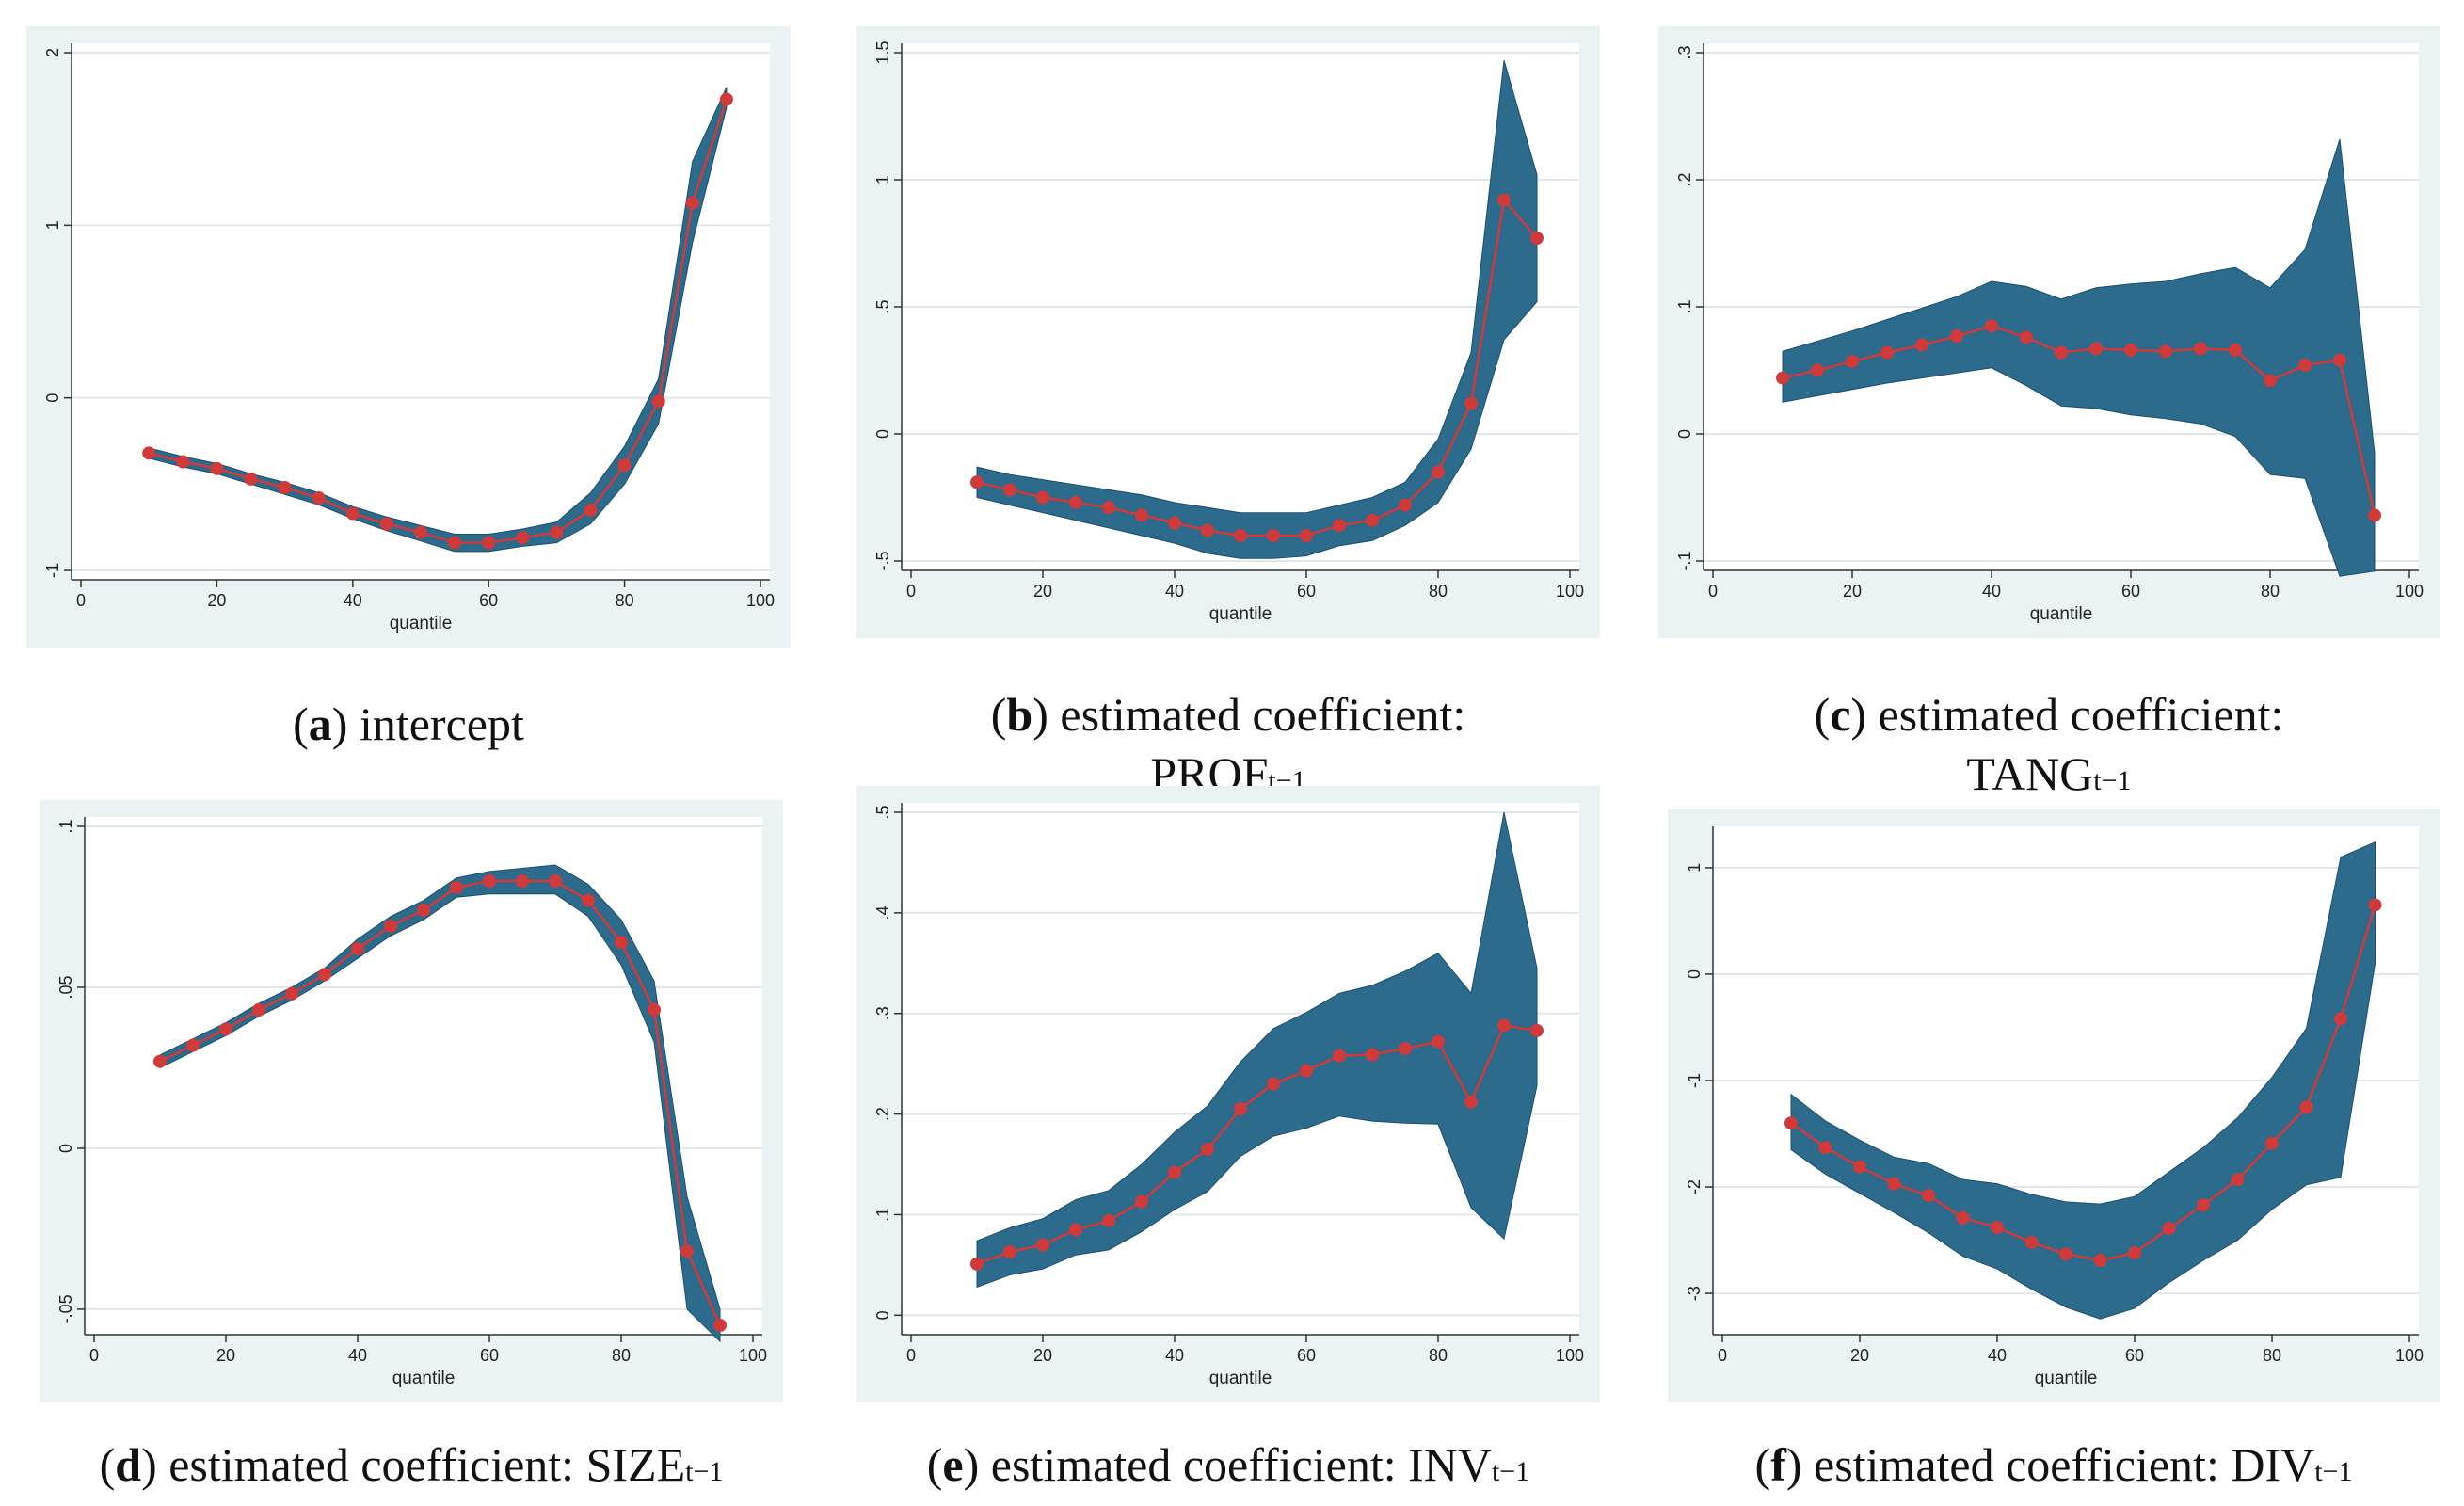 The image size is (2464, 1506). Describe the element at coordinates (882, 52) in the screenshot. I see `y-tick-label: 1.5` at that location.